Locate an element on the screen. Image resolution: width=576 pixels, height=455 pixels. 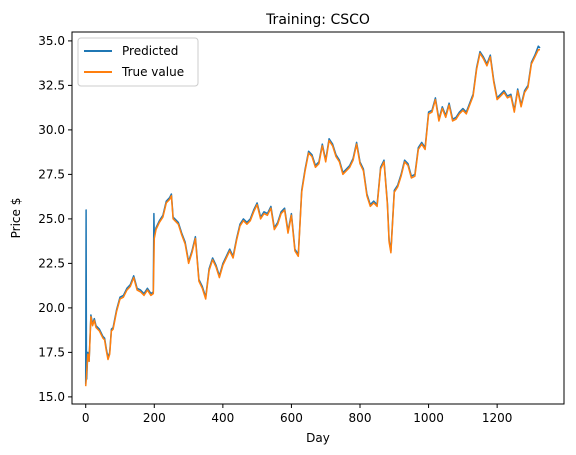
y-tick-label: 27.5 is located at coordinates (51, 174).